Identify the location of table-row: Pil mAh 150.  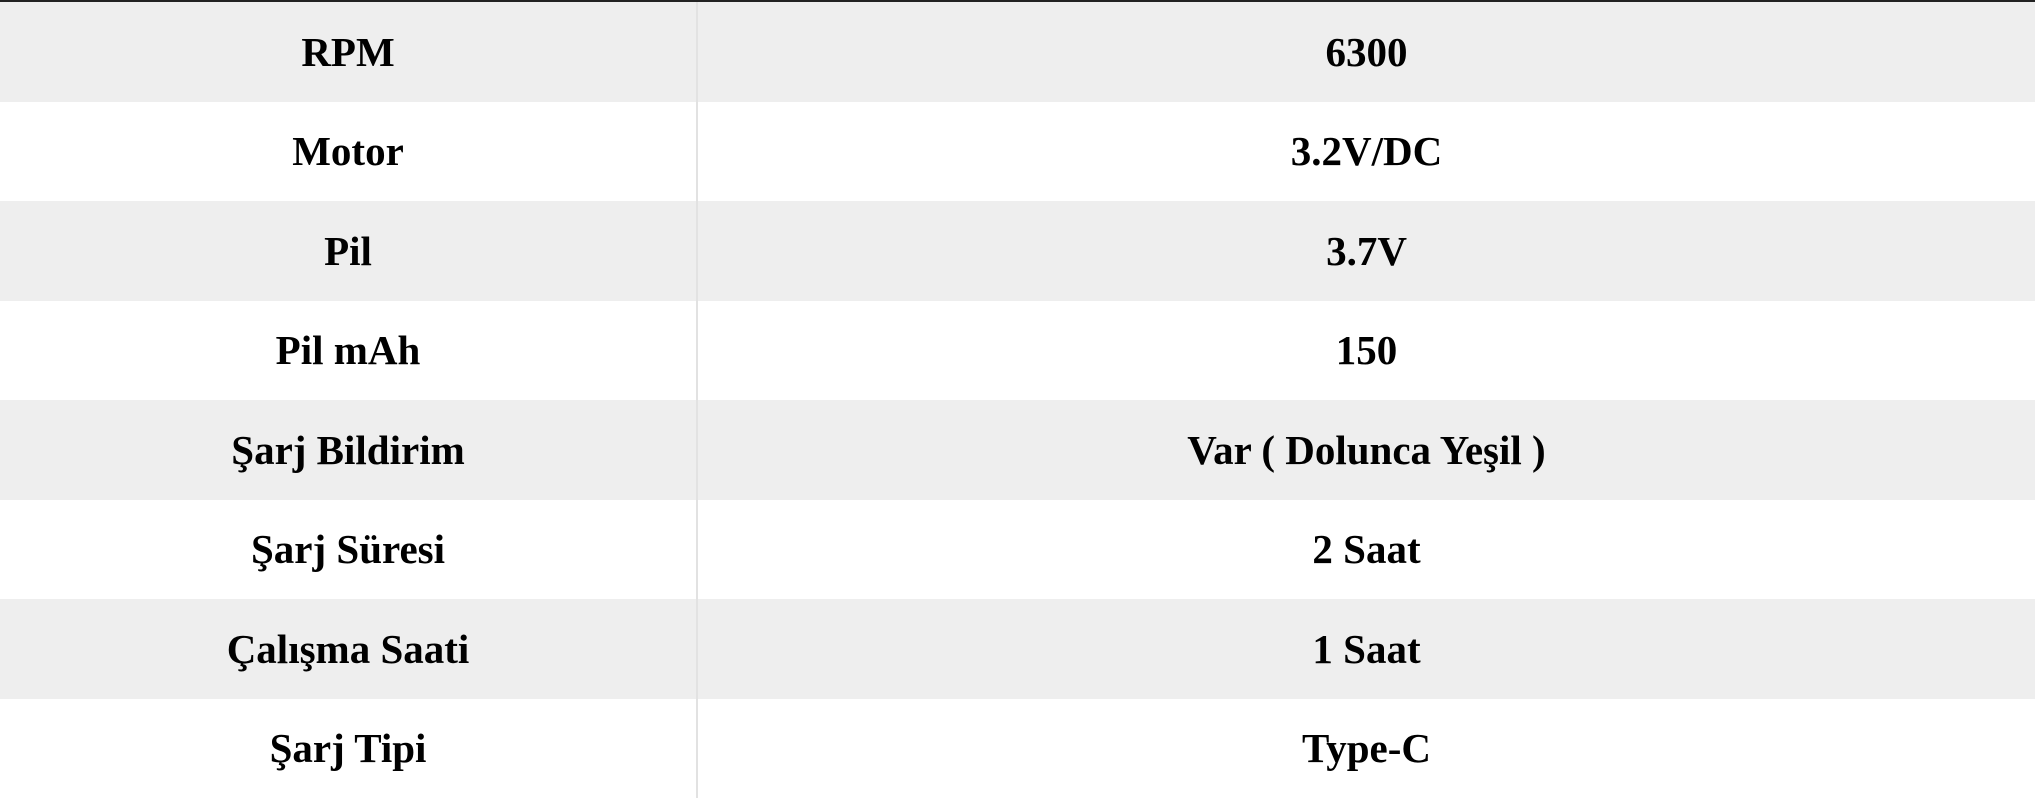
(1017, 350).